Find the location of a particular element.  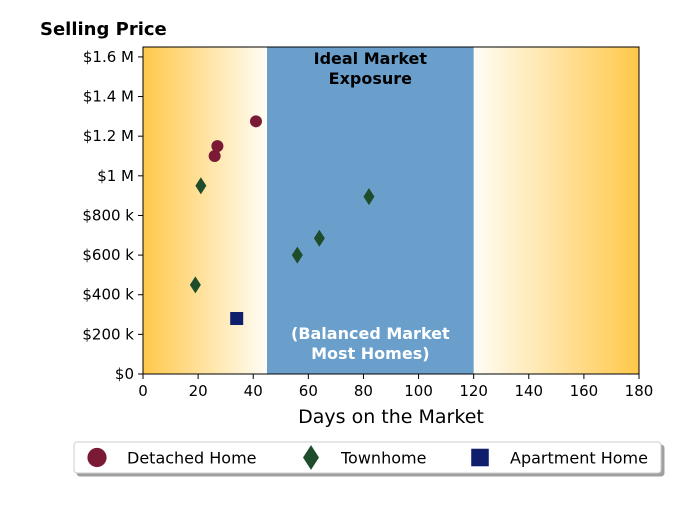

x-tick-label: 120 is located at coordinates (473, 391).